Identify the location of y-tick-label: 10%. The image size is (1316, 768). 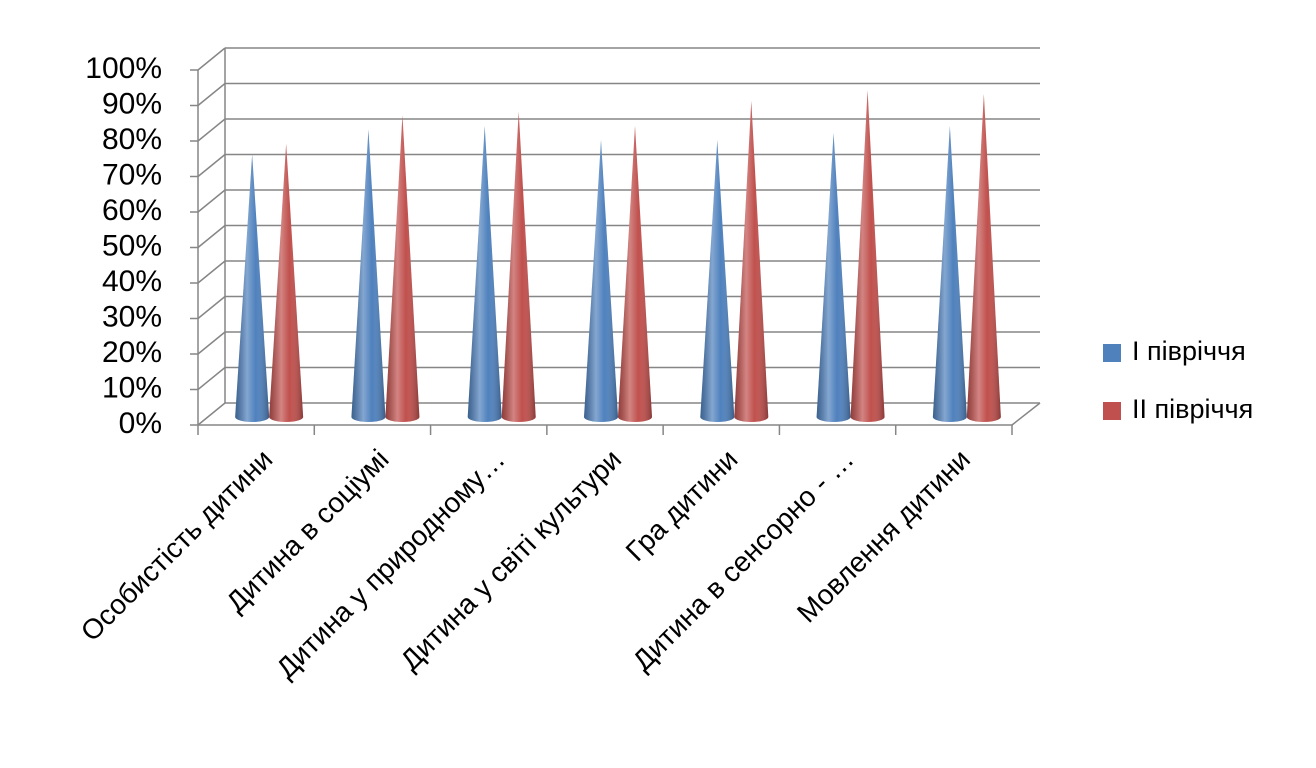
(132, 387).